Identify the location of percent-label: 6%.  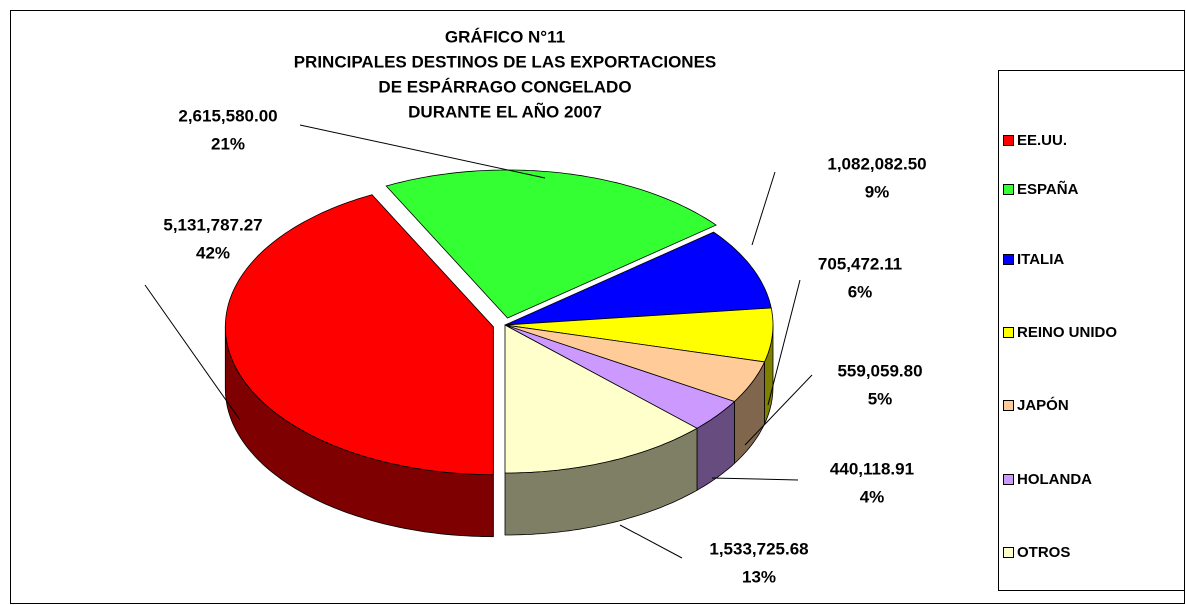
(860, 291).